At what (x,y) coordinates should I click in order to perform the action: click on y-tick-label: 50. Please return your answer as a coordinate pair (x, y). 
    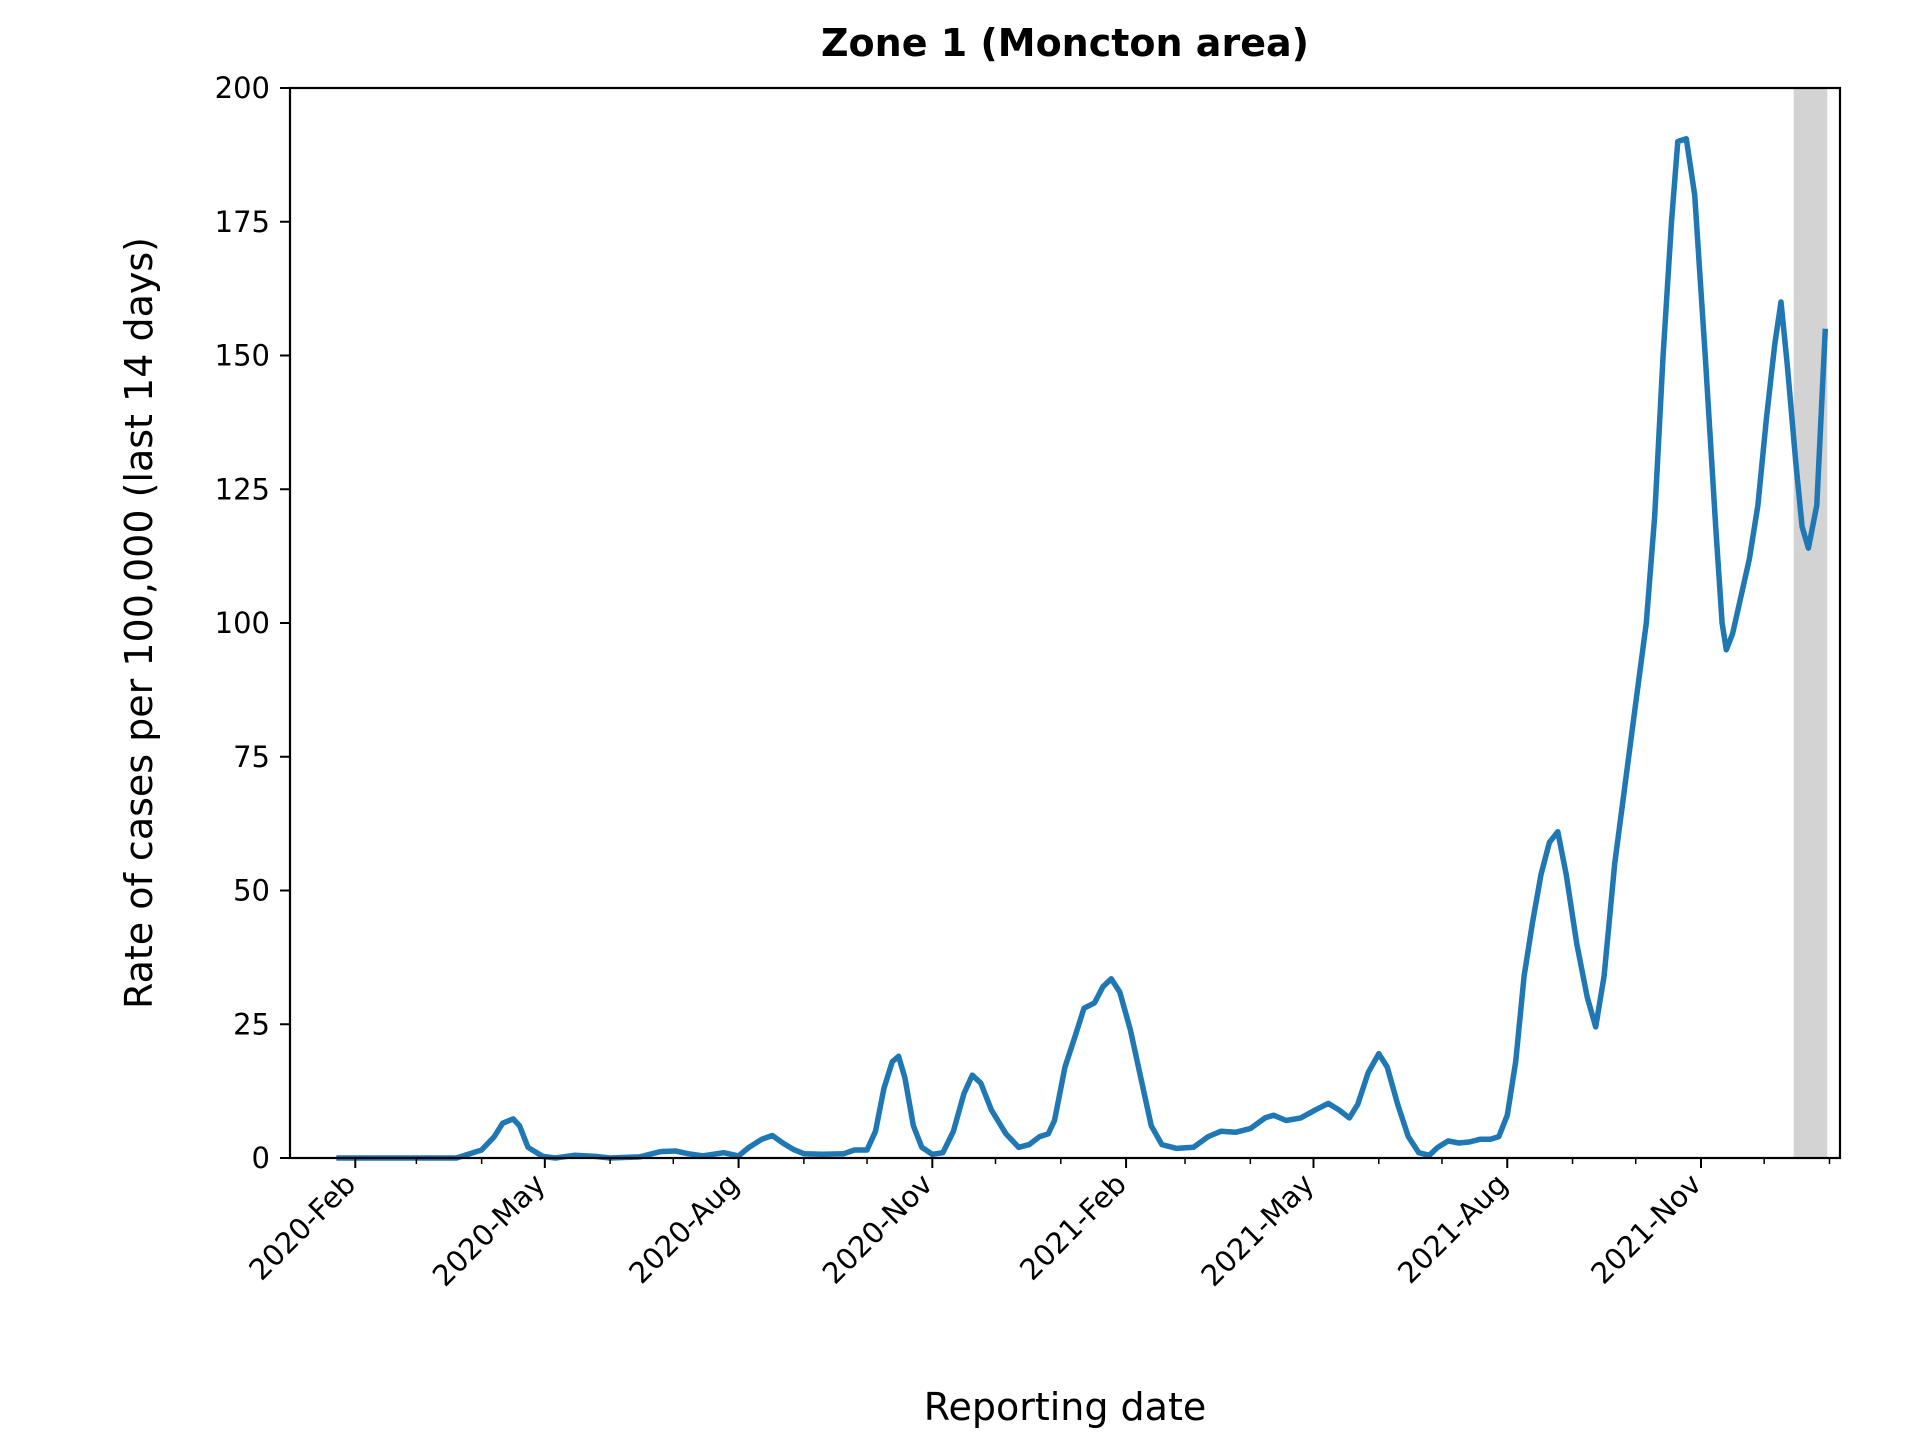
    Looking at the image, I should click on (251, 891).